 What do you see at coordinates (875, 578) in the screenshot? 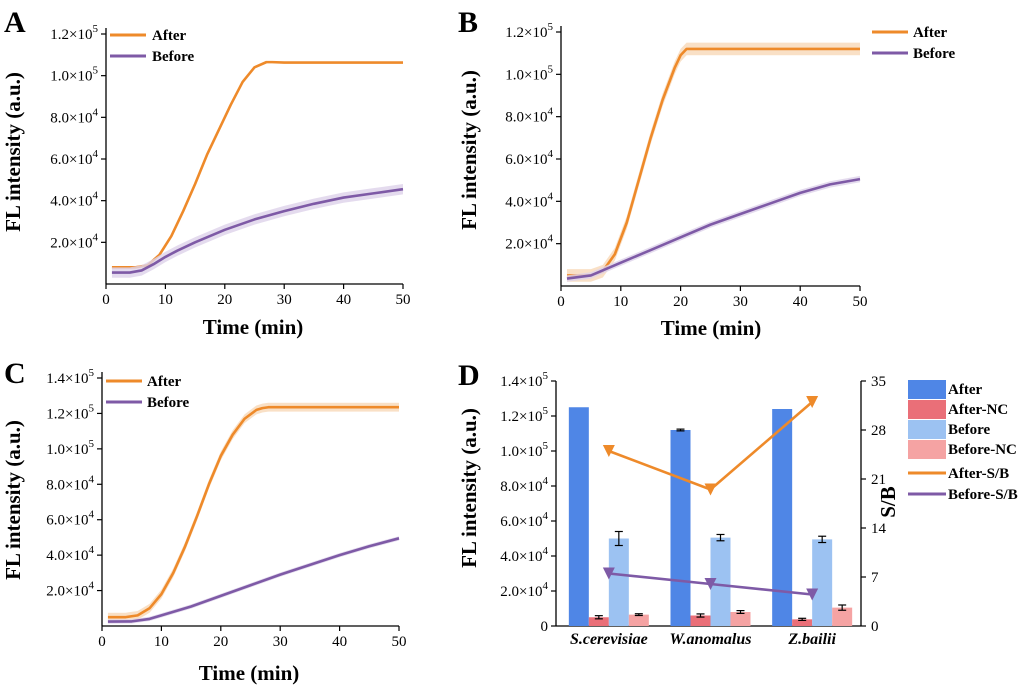
I see `y2-tick-label: 7` at bounding box center [875, 578].